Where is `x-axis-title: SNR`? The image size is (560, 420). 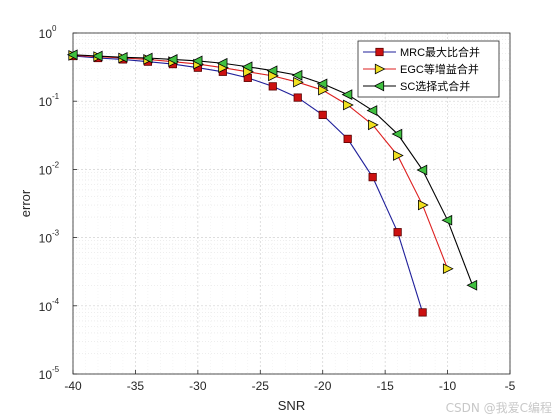
x-axis-title: SNR is located at coordinates (291, 405).